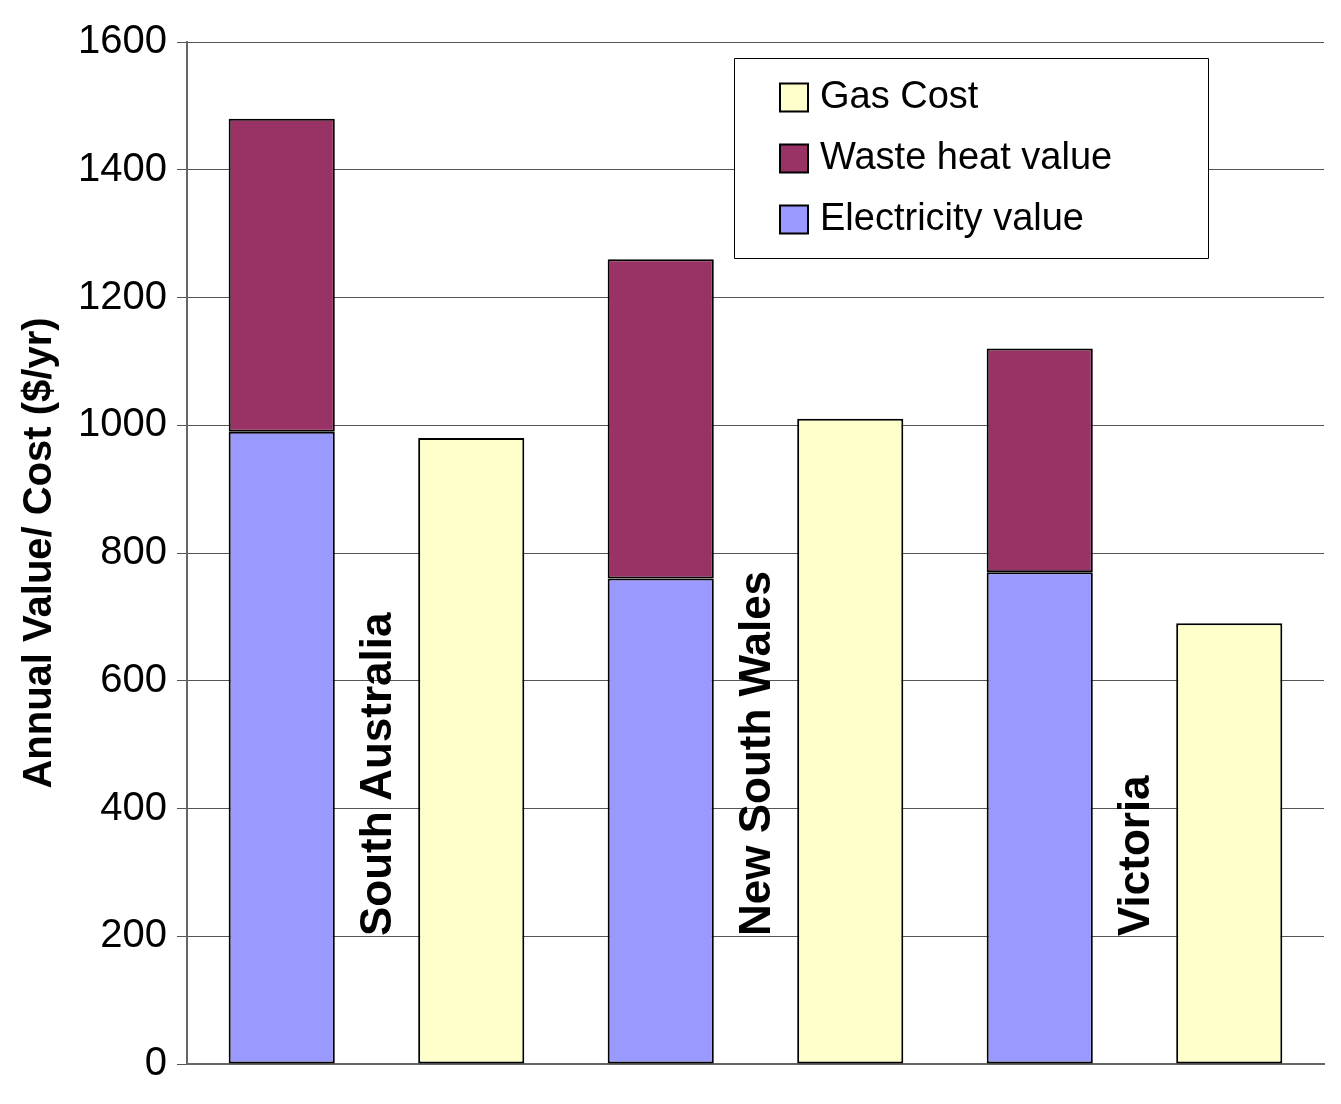  I want to click on y-tick-label: 1400, so click(122, 166).